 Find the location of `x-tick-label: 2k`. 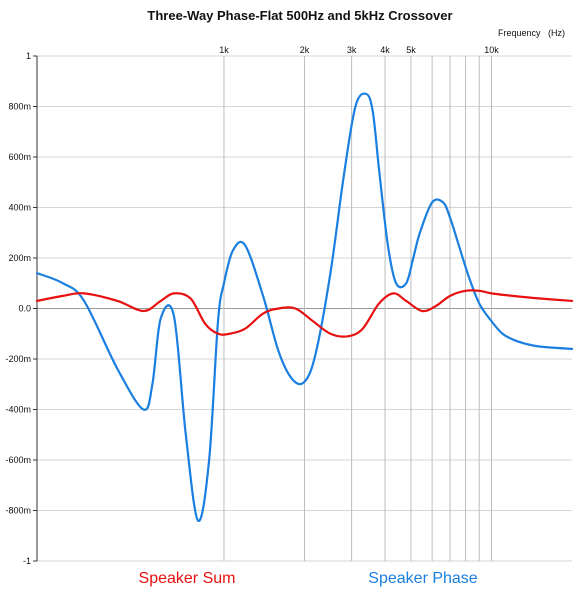

x-tick-label: 2k is located at coordinates (305, 50).